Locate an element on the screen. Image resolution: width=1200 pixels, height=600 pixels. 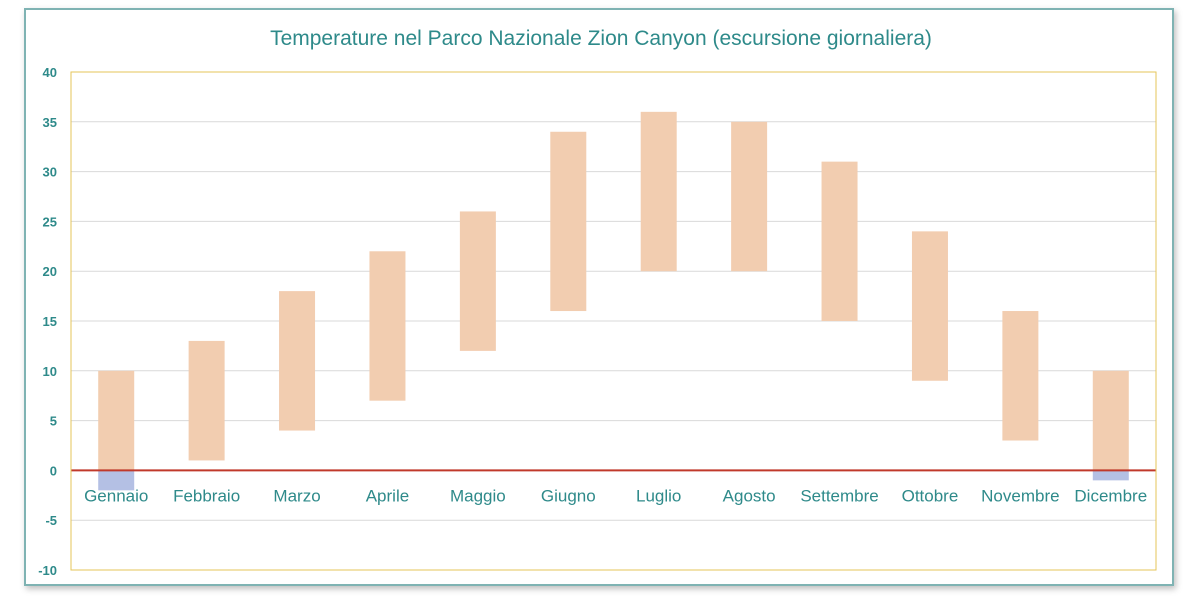
y-tick-label-5: 15 is located at coordinates (50, 321).